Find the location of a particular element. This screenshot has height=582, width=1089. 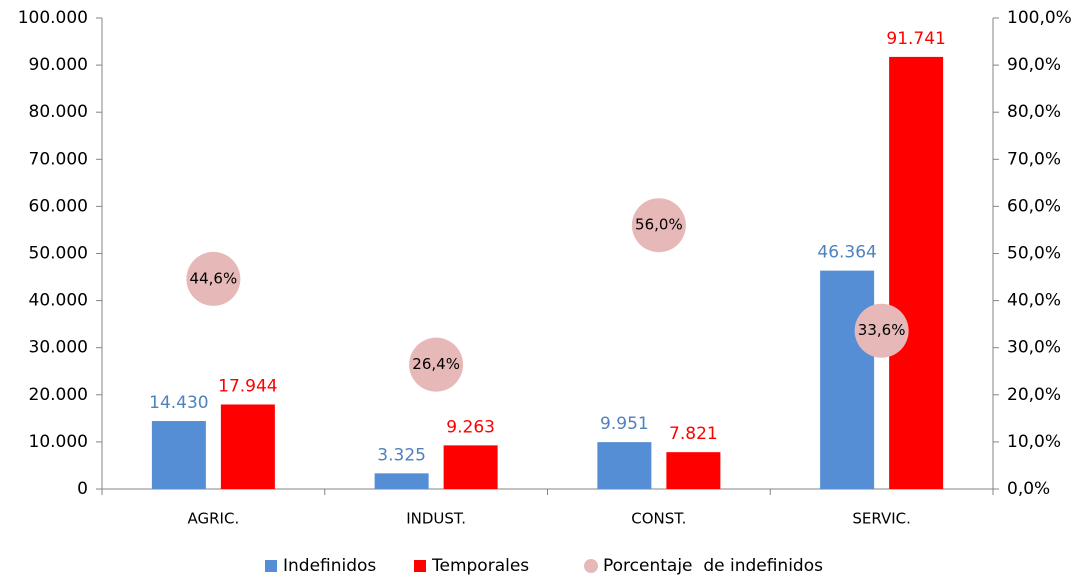

y2-tick-label: 50,0% is located at coordinates (1034, 254).